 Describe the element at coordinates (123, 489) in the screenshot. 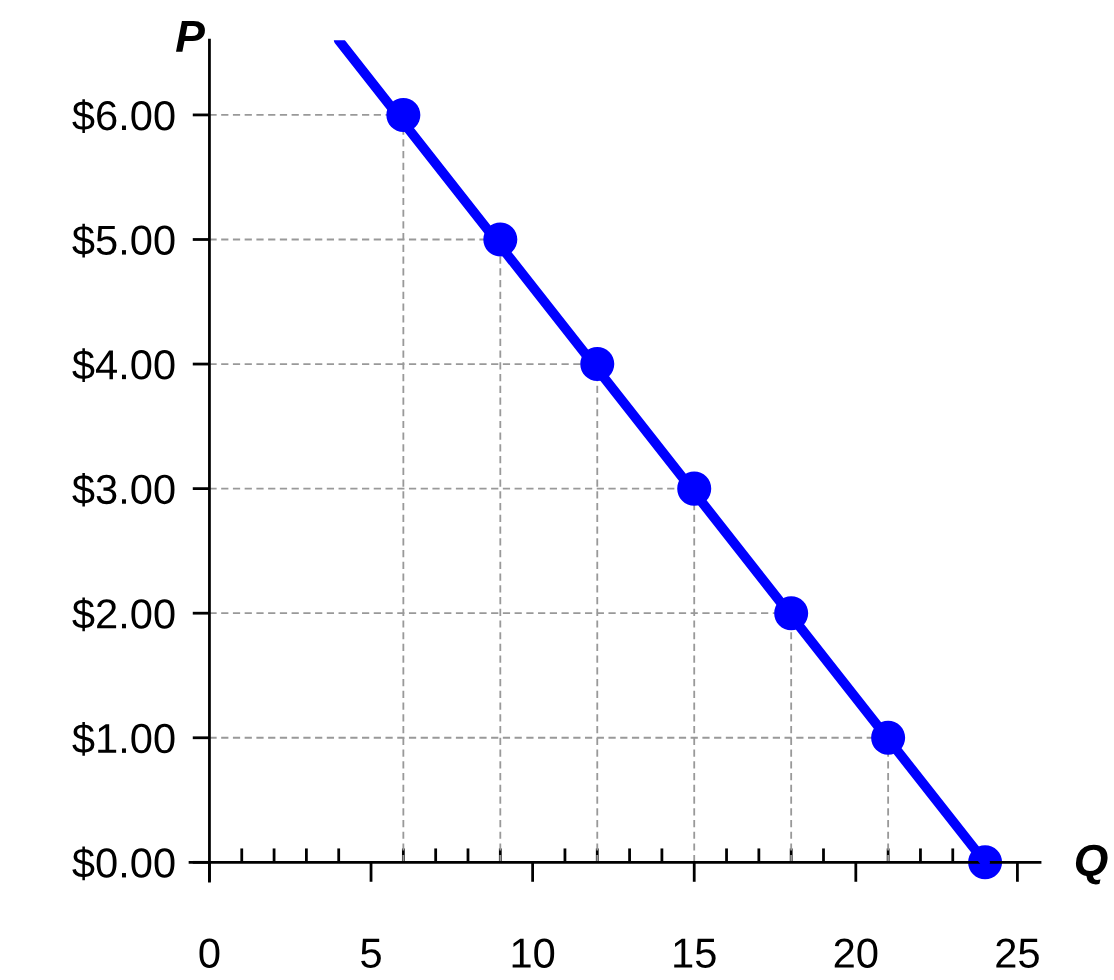

I see `y-tick-label: $3.00` at that location.